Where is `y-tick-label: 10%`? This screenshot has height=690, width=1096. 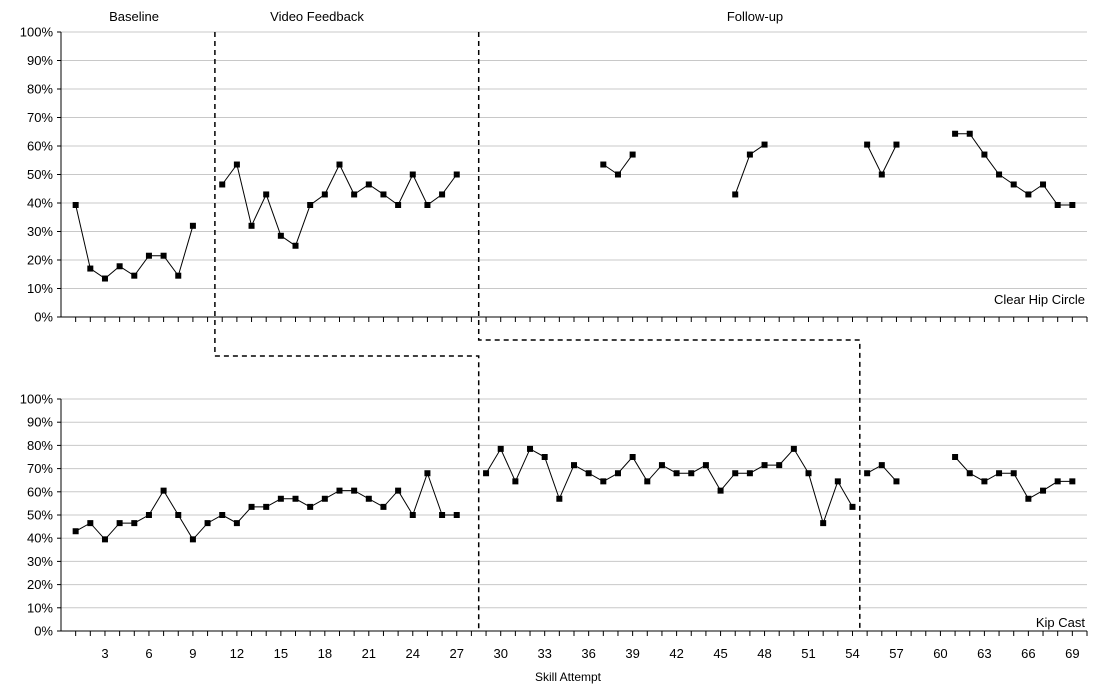 y-tick-label: 10% is located at coordinates (40, 607).